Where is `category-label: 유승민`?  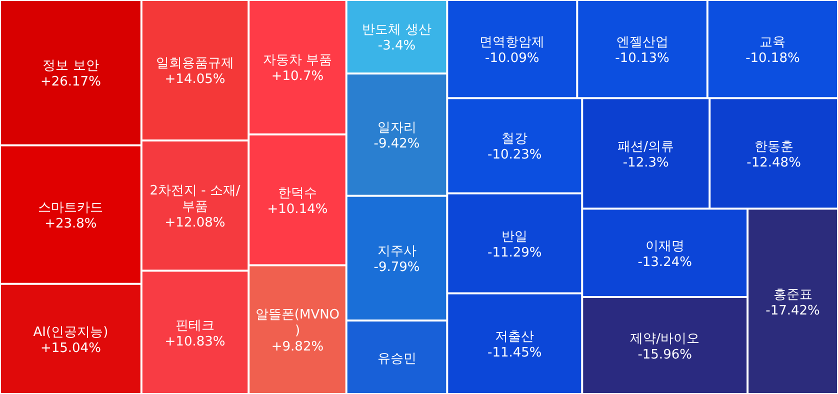 category-label: 유승민 is located at coordinates (396, 358).